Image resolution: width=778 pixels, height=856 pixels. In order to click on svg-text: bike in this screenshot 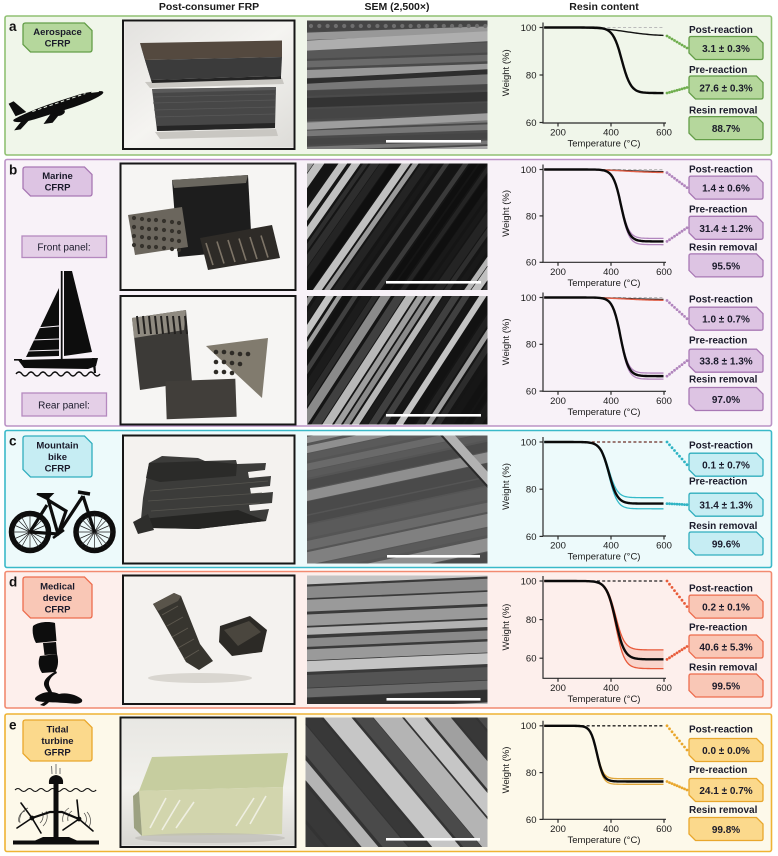, I will do `click(57, 457)`.